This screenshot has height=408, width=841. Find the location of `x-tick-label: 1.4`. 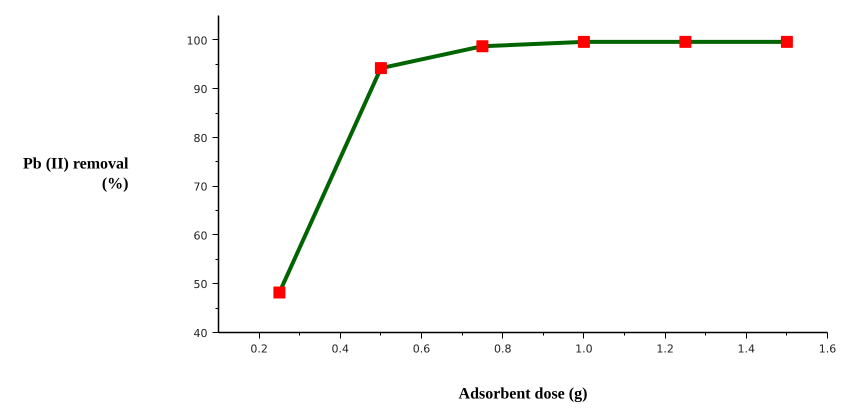

x-tick-label: 1.4 is located at coordinates (747, 349).